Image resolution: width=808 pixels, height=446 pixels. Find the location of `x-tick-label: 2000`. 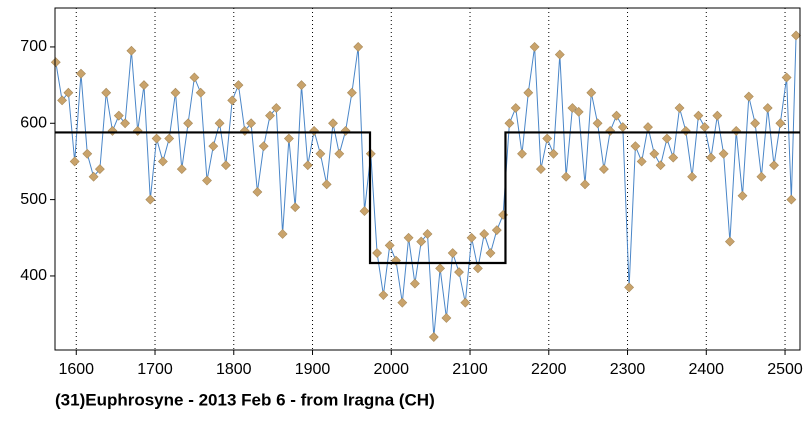

x-tick-label: 2000 is located at coordinates (391, 369).